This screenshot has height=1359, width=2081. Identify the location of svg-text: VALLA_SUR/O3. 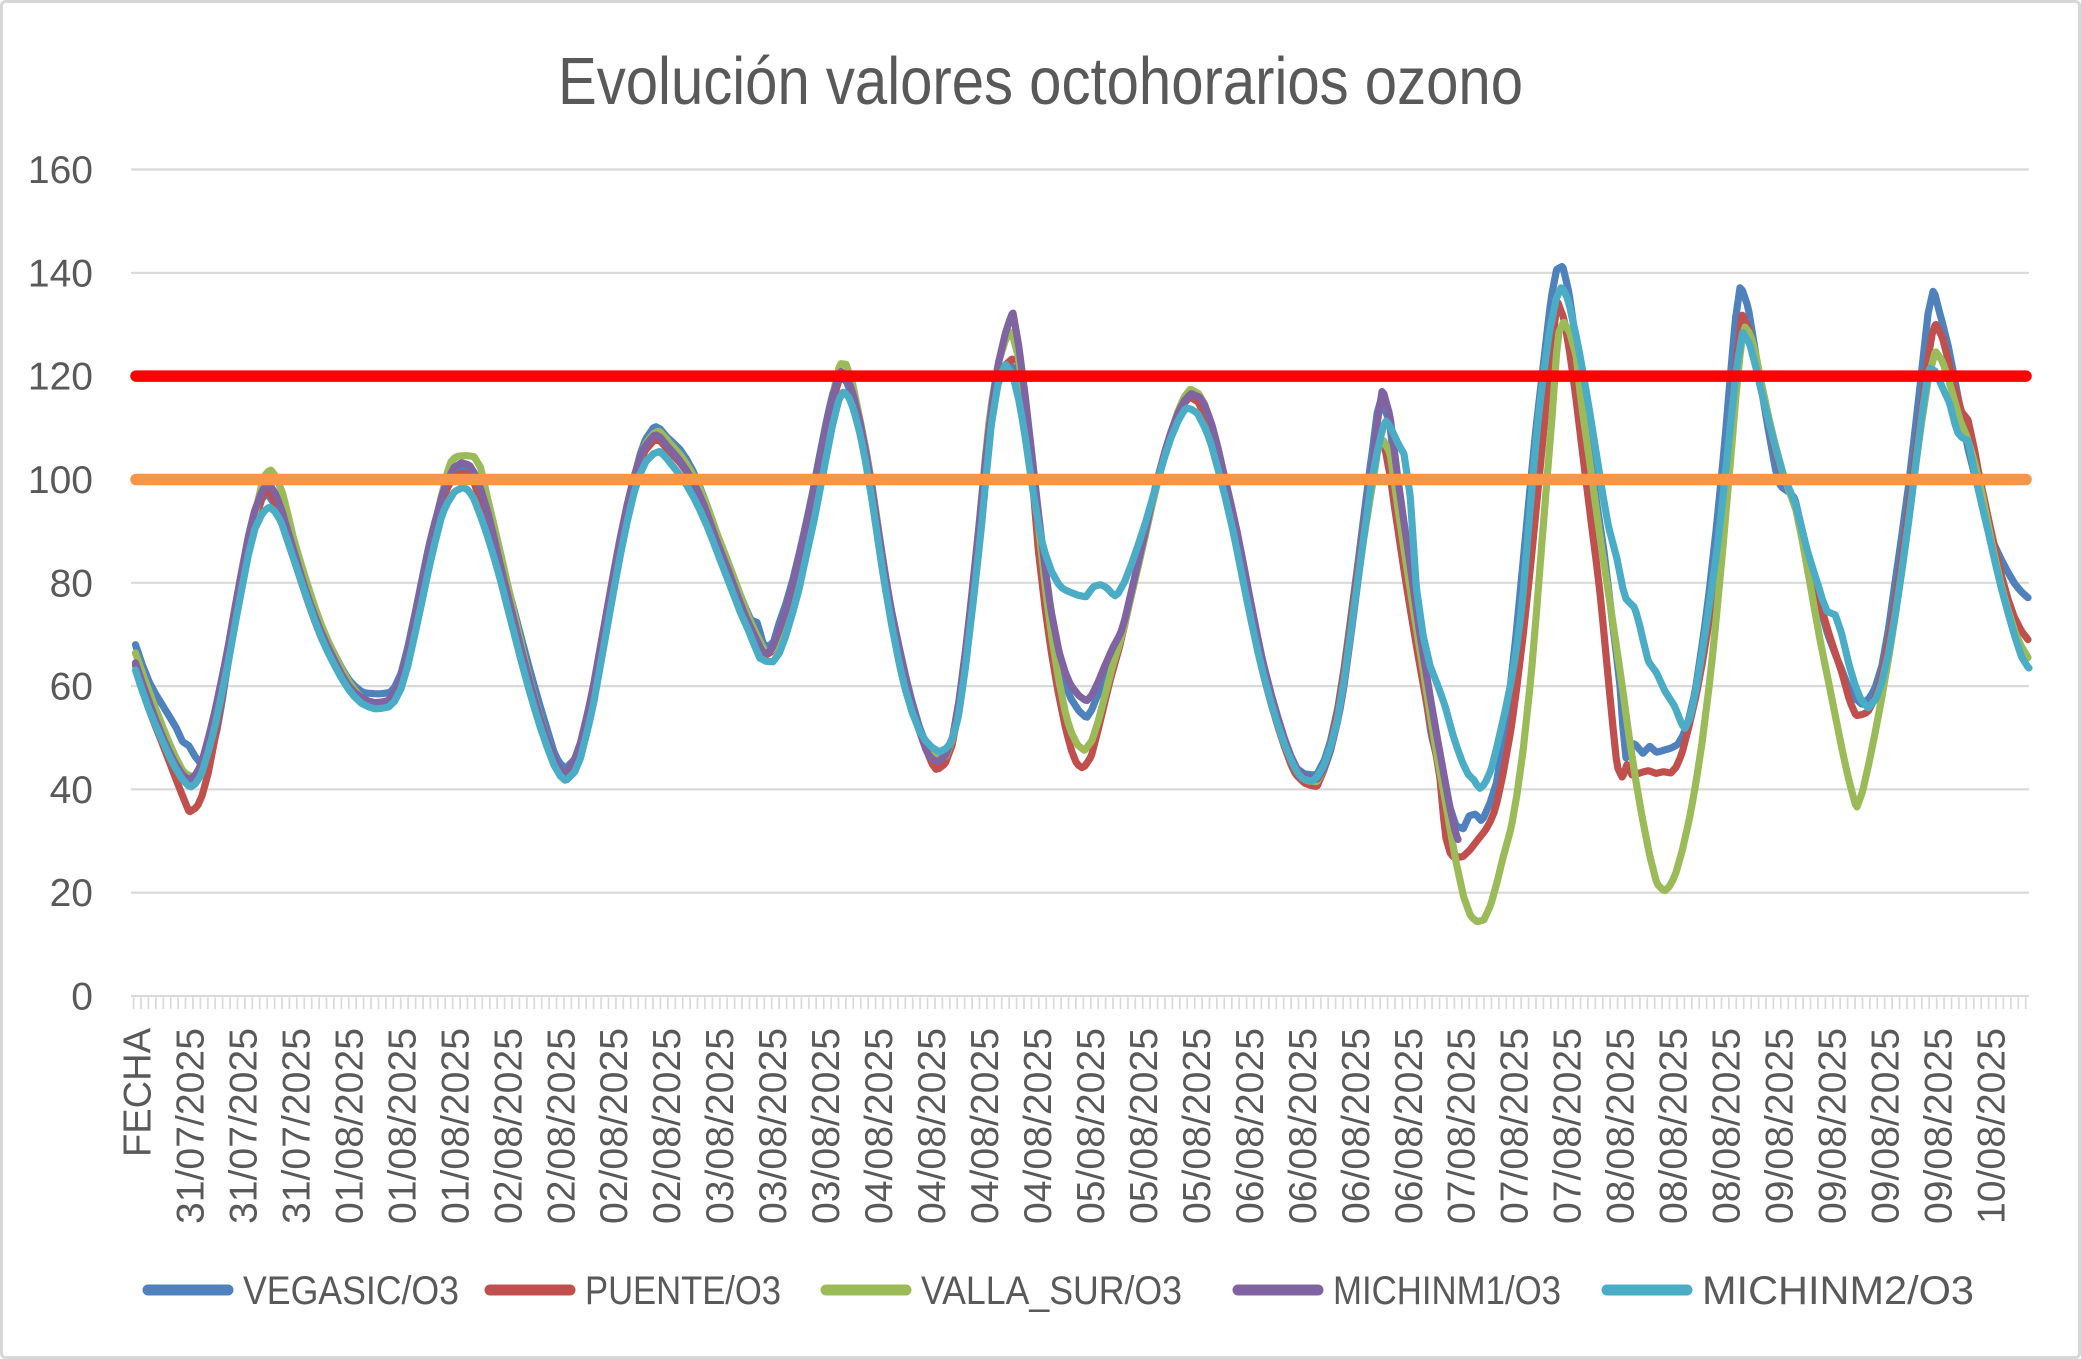
(1051, 1291).